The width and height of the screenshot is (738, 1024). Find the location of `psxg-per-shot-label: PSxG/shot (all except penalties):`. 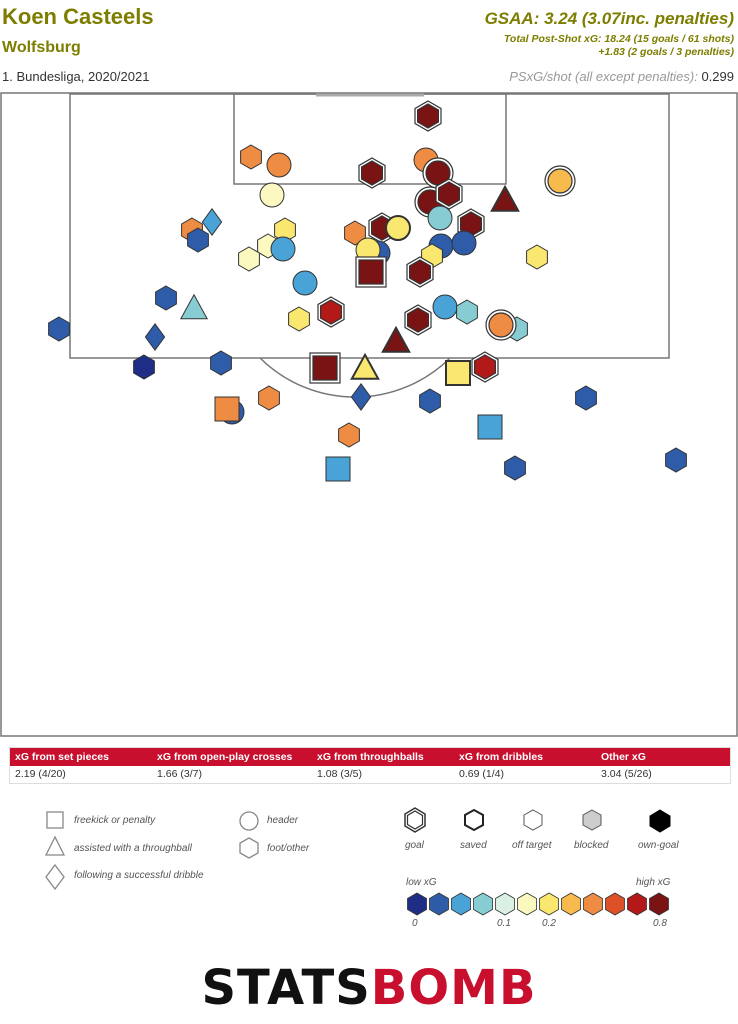

psxg-per-shot-label: PSxG/shot (all except penalties): is located at coordinates (603, 76).